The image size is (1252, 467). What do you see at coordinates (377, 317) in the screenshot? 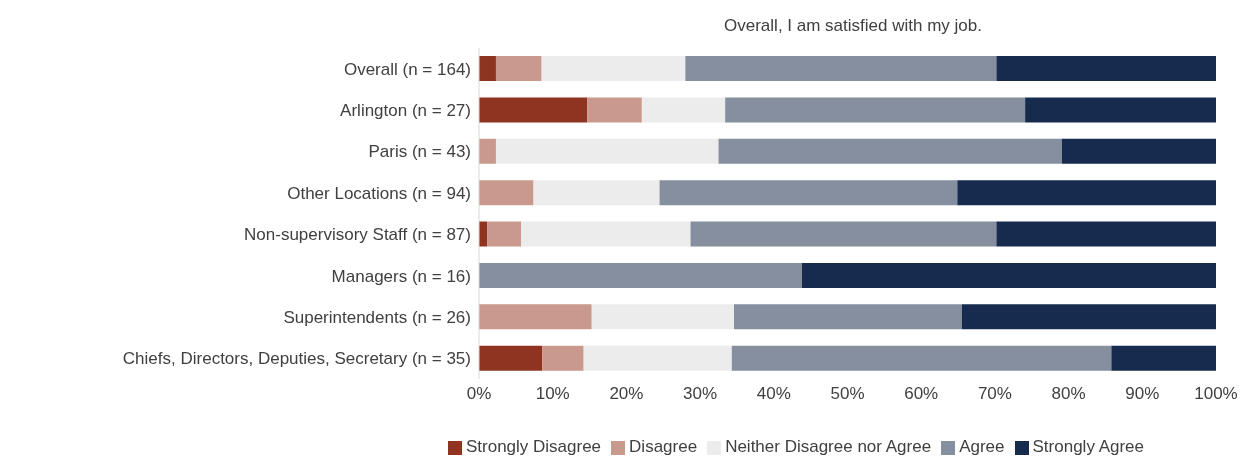
I see `y-tick-label: Superintendents (n = 26)` at bounding box center [377, 317].